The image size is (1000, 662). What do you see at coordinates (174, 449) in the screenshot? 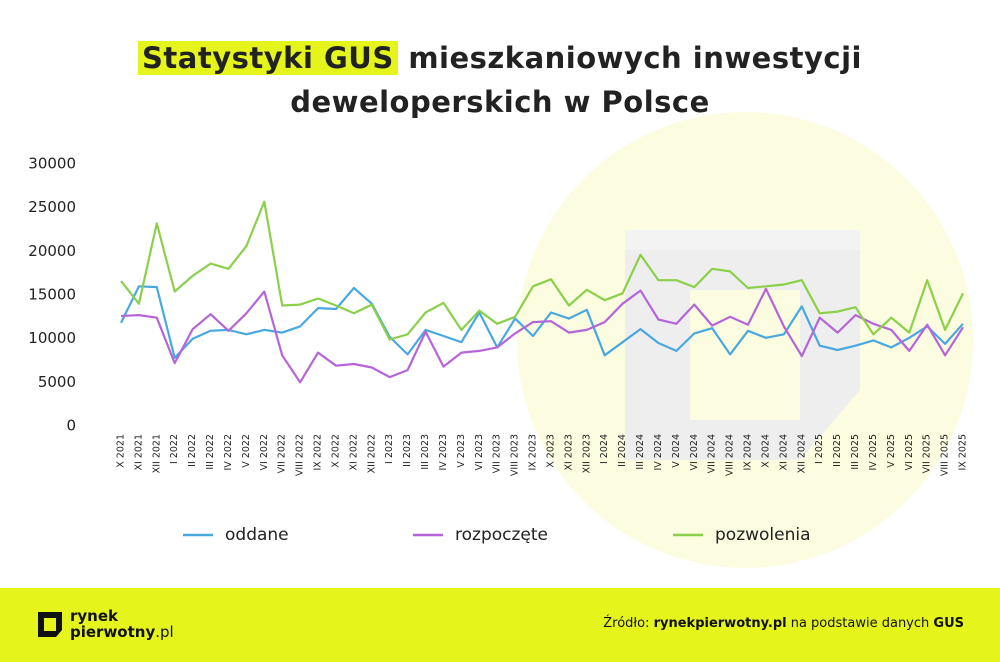
I see `x-tick-label: I 2022` at bounding box center [174, 449].